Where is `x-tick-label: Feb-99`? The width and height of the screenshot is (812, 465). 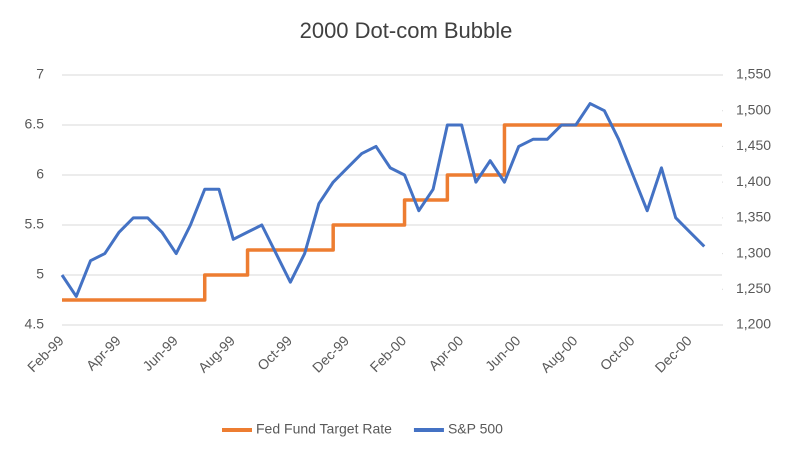 x-tick-label: Feb-99 is located at coordinates (45, 353).